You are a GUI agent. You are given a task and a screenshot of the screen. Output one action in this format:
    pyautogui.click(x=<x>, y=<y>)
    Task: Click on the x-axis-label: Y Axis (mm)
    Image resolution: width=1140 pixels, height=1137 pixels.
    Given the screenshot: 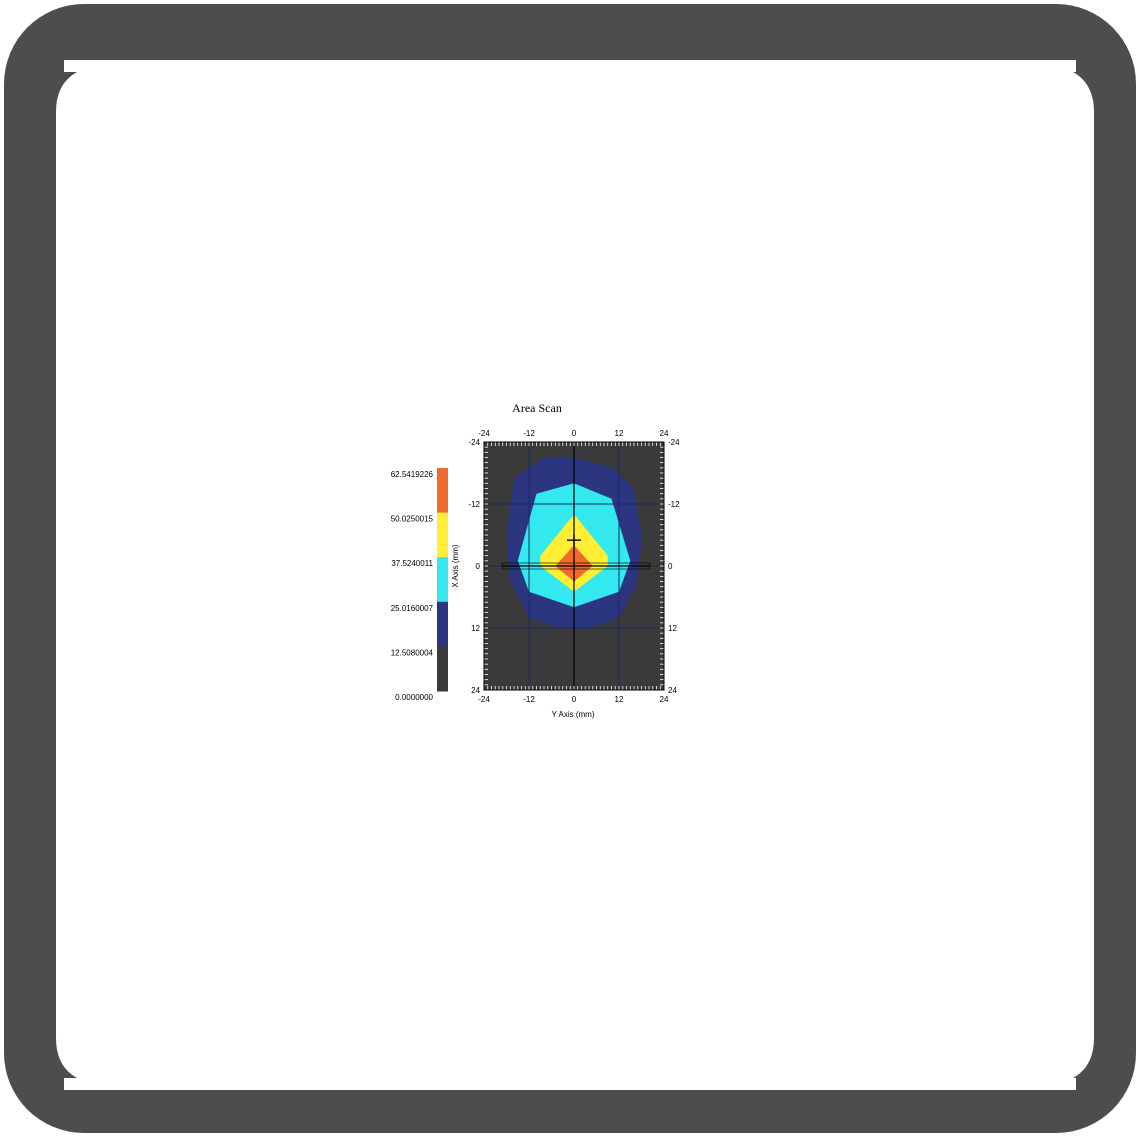 What is the action you would take?
    pyautogui.click(x=573, y=714)
    